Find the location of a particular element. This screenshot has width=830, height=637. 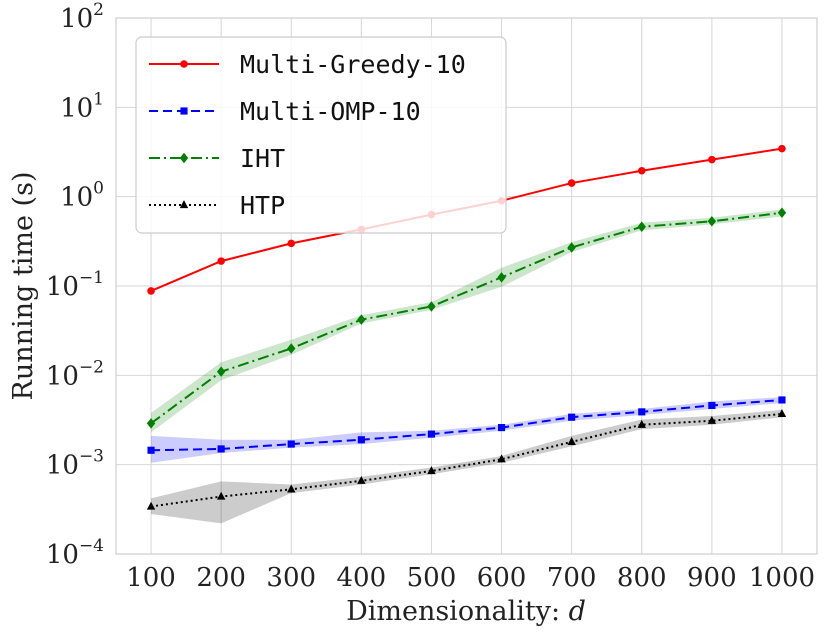

x-axis-label: Dimensionality: d is located at coordinates (466, 611).